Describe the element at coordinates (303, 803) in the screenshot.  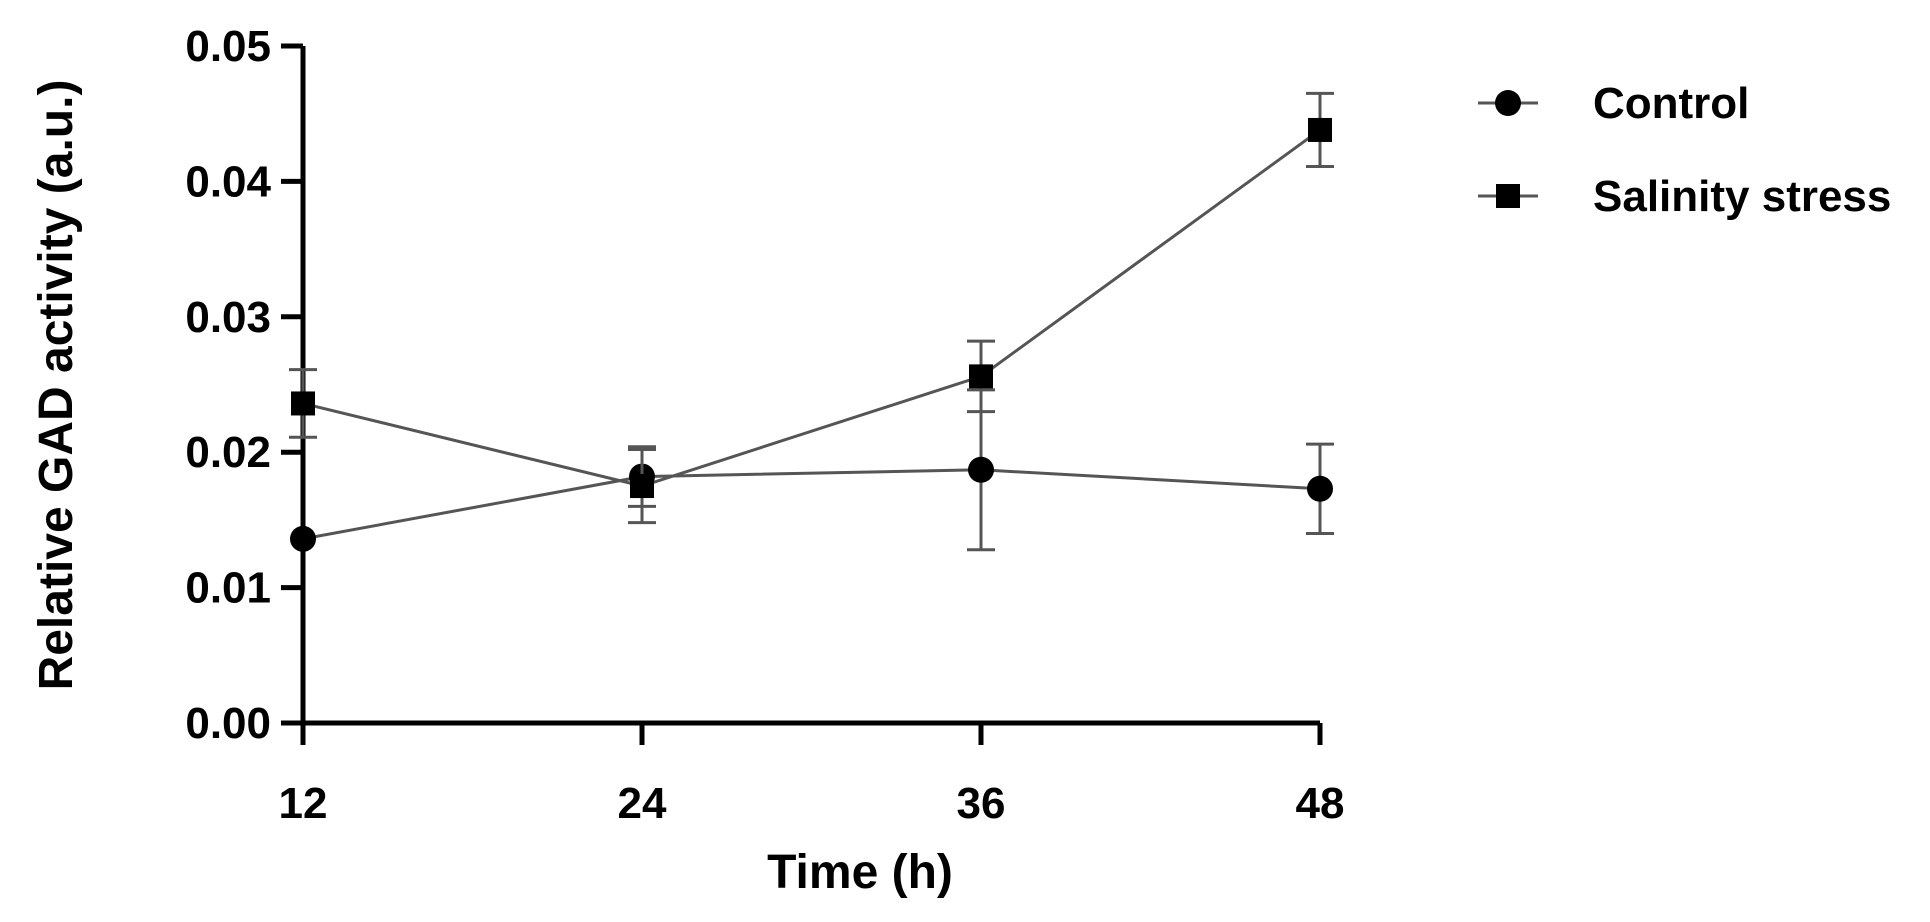
I see `x-tick-label: 12` at that location.